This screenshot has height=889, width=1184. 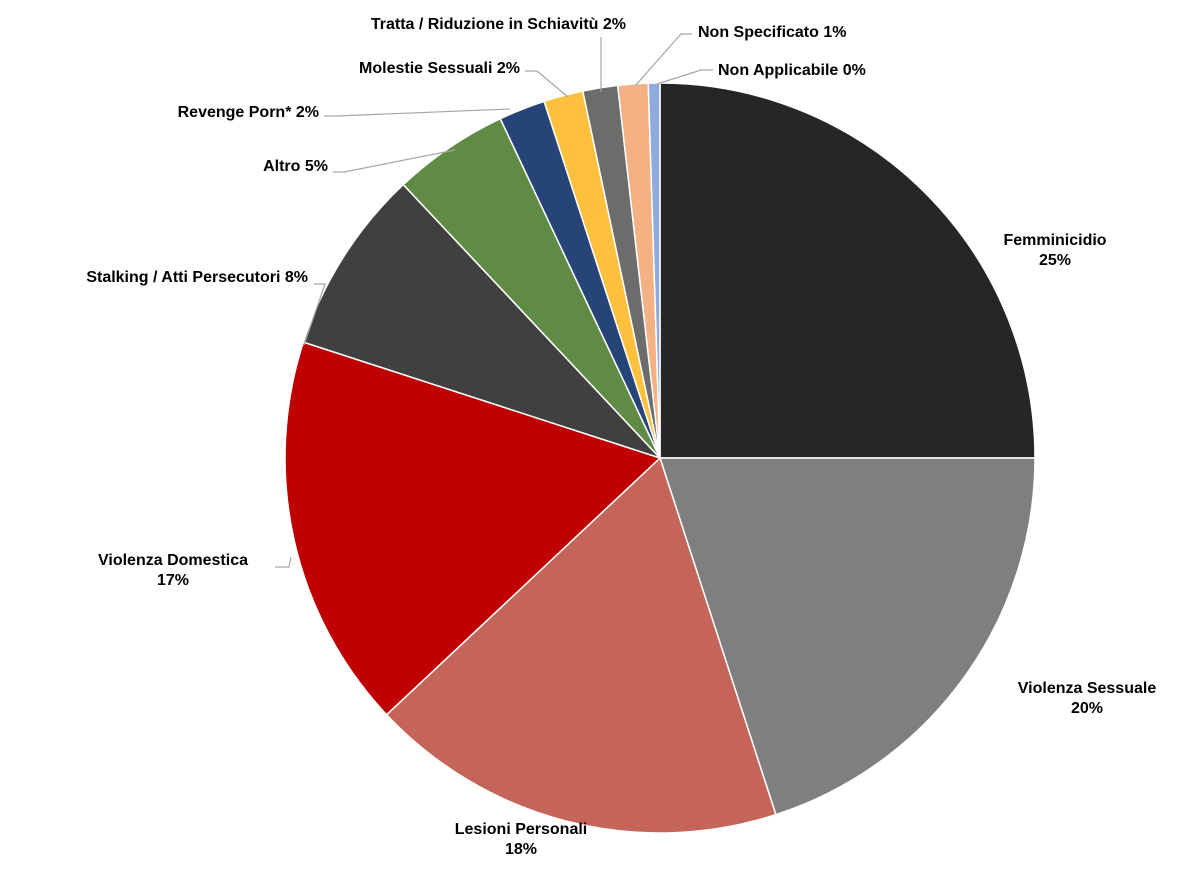 I want to click on data-label-tratta-riduzione-in-schiavitu: Tratta / Riduzione in Schiavitù 2%, so click(x=498, y=24).